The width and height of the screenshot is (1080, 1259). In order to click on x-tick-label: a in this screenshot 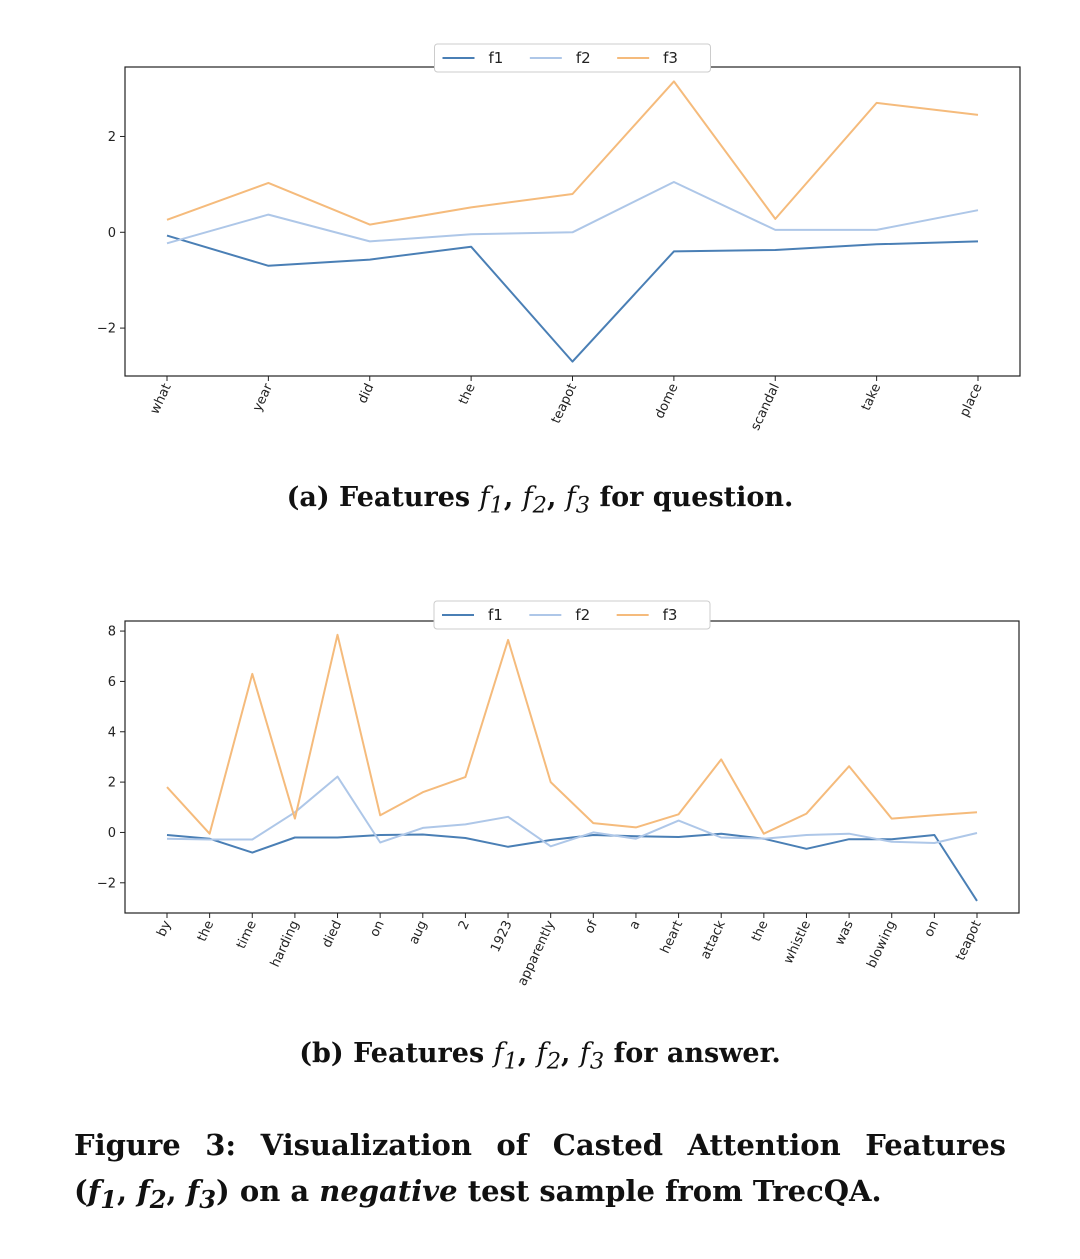, I will do `click(635, 925)`.